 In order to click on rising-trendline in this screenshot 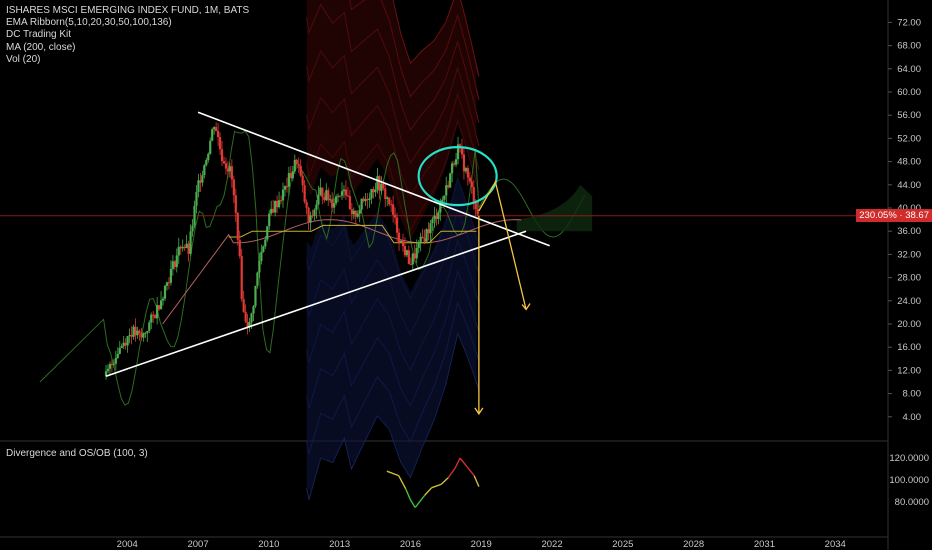, I will do `click(316, 303)`.